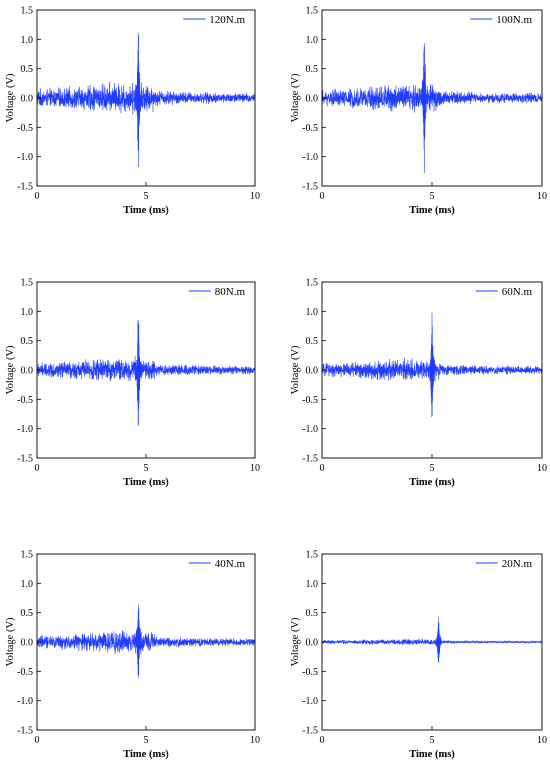 The image size is (550, 765). What do you see at coordinates (514, 20) in the screenshot?
I see `legend-label: 100N.m` at bounding box center [514, 20].